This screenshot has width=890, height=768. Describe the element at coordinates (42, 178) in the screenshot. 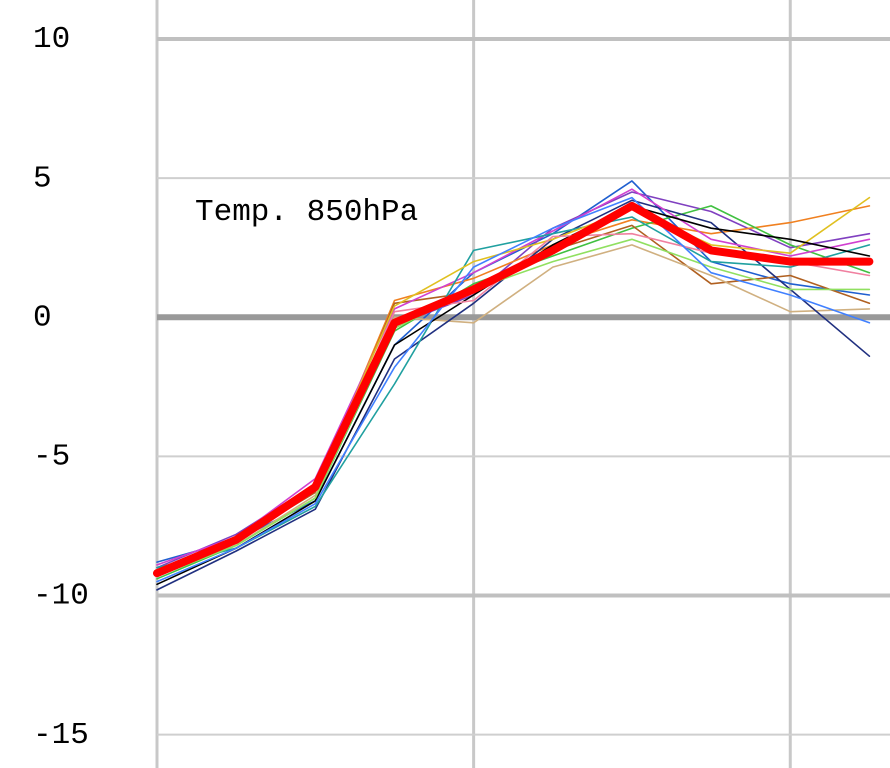

I see `y-tick-label: 5` at that location.